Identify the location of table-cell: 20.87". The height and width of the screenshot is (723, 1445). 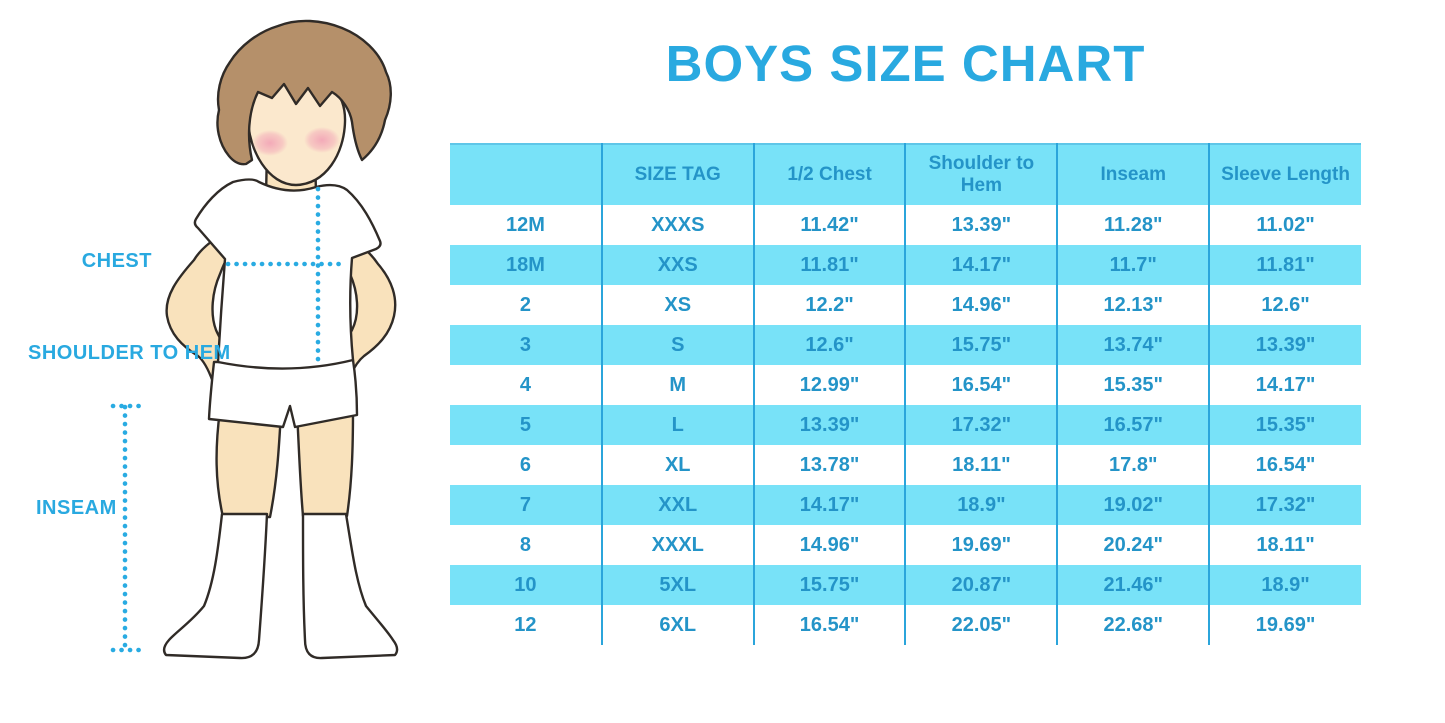
(981, 585).